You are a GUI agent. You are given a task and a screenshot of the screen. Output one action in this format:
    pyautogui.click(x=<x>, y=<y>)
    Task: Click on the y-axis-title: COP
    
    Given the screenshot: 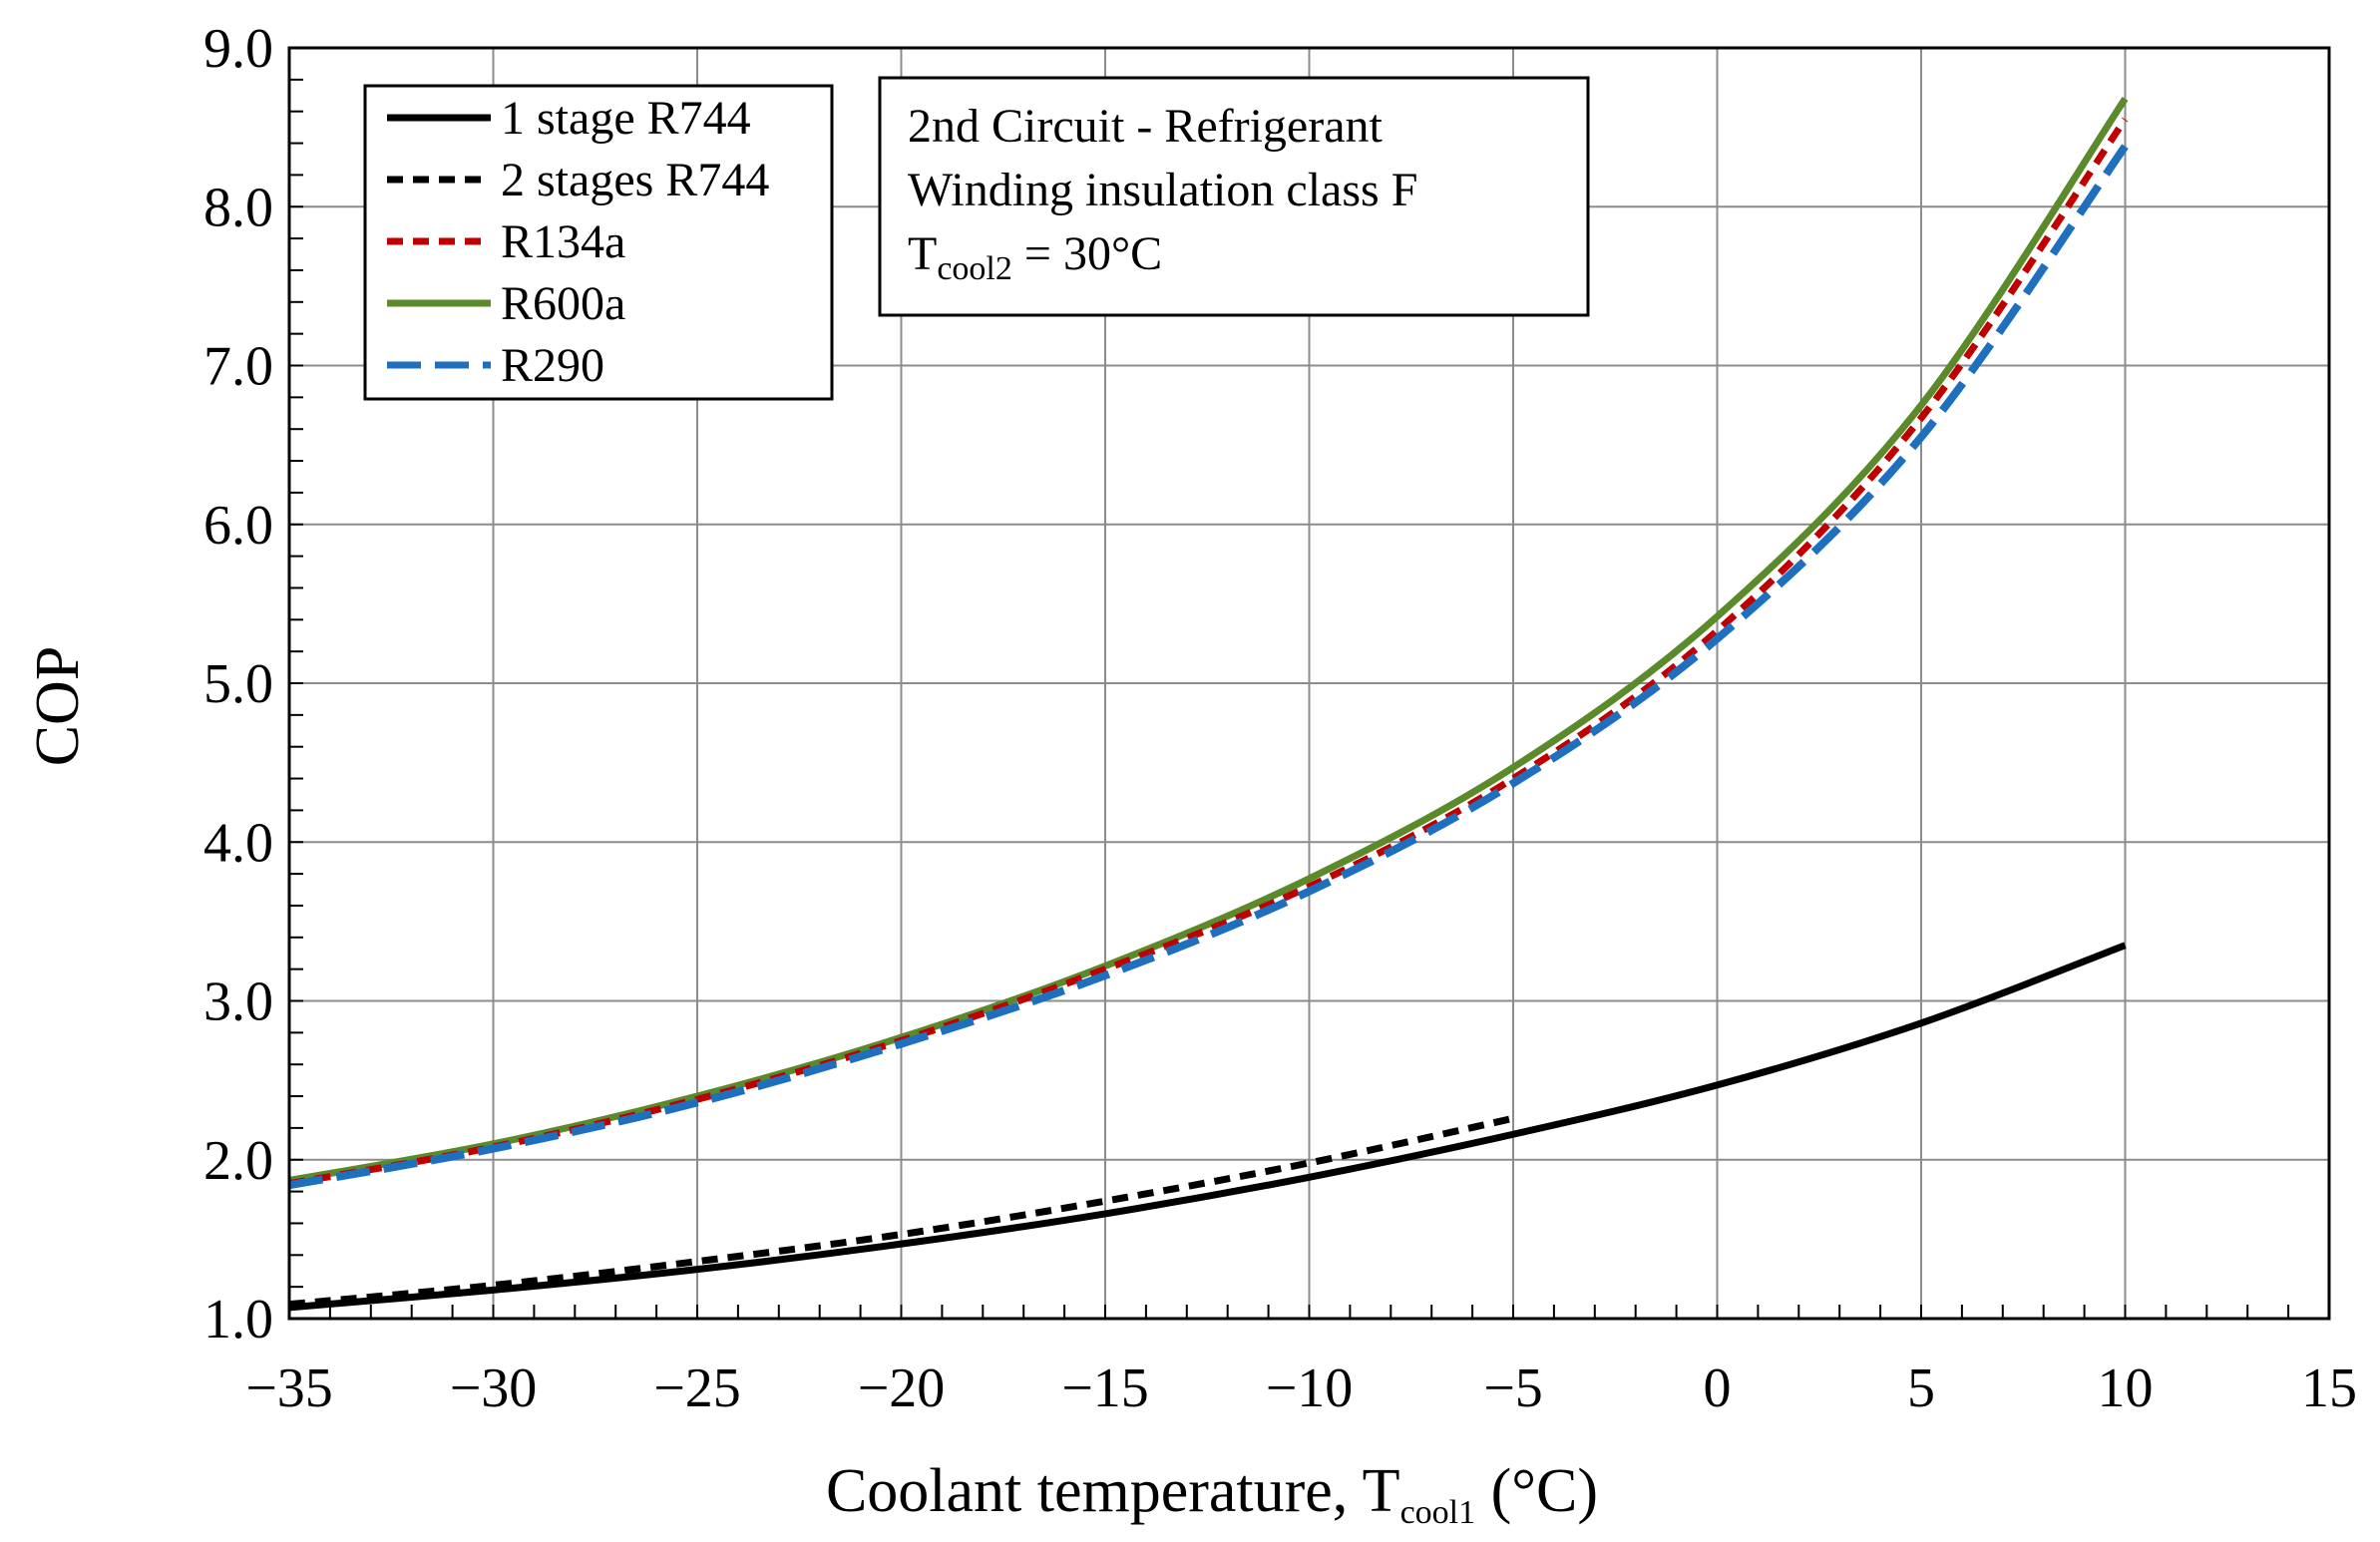 What is the action you would take?
    pyautogui.click(x=58, y=706)
    